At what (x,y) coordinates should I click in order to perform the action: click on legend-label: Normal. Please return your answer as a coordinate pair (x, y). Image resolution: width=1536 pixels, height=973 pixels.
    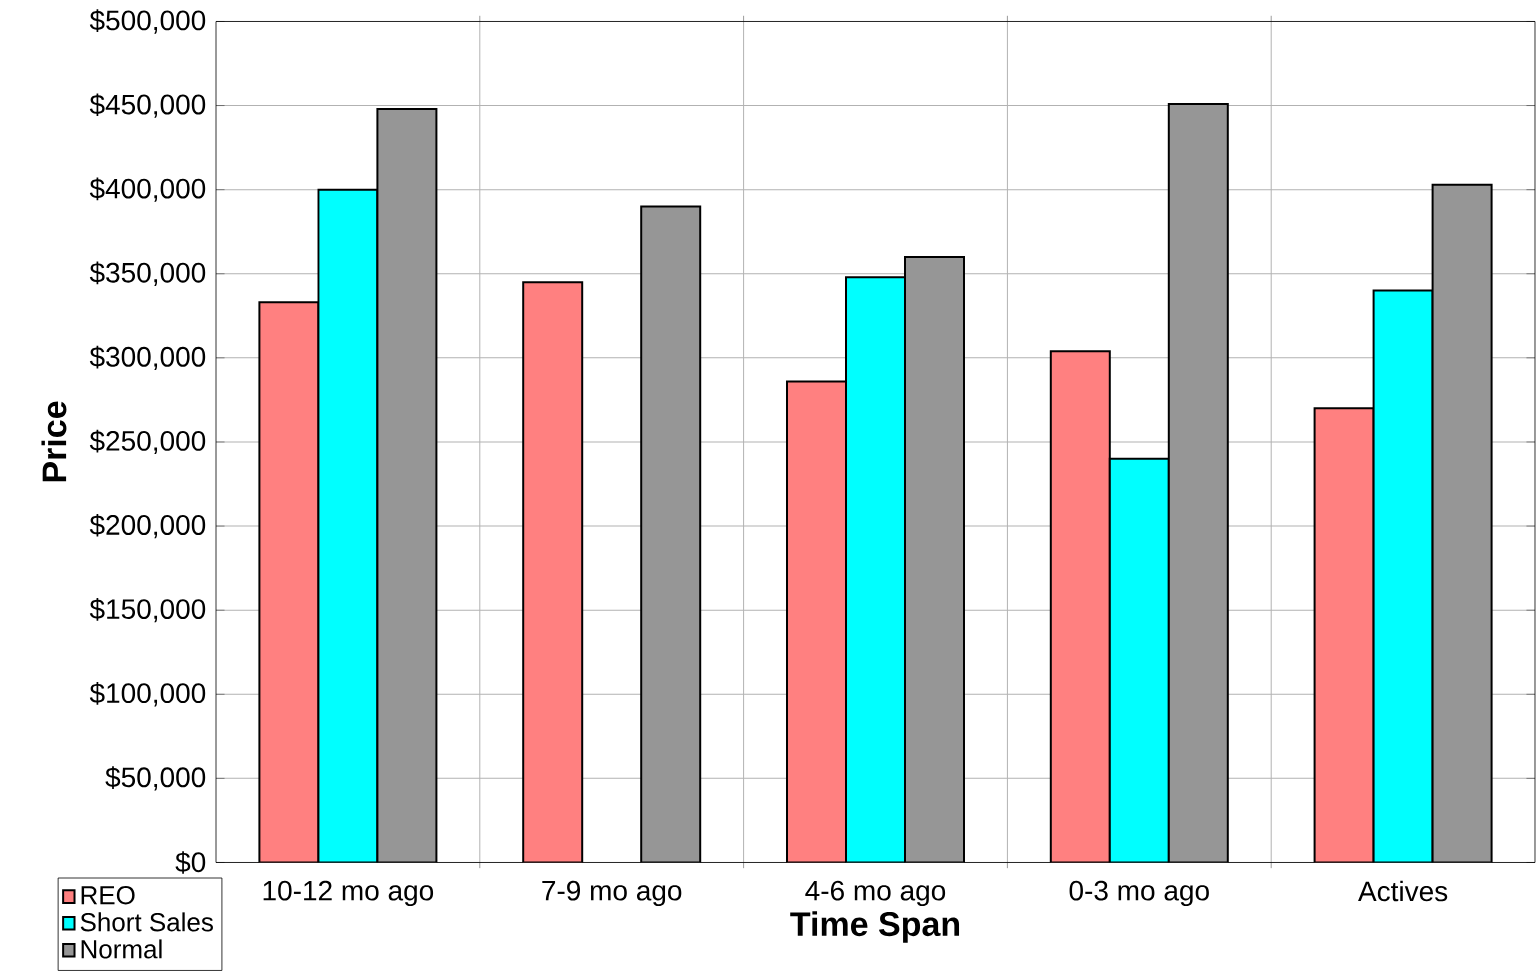
    Looking at the image, I should click on (121, 949).